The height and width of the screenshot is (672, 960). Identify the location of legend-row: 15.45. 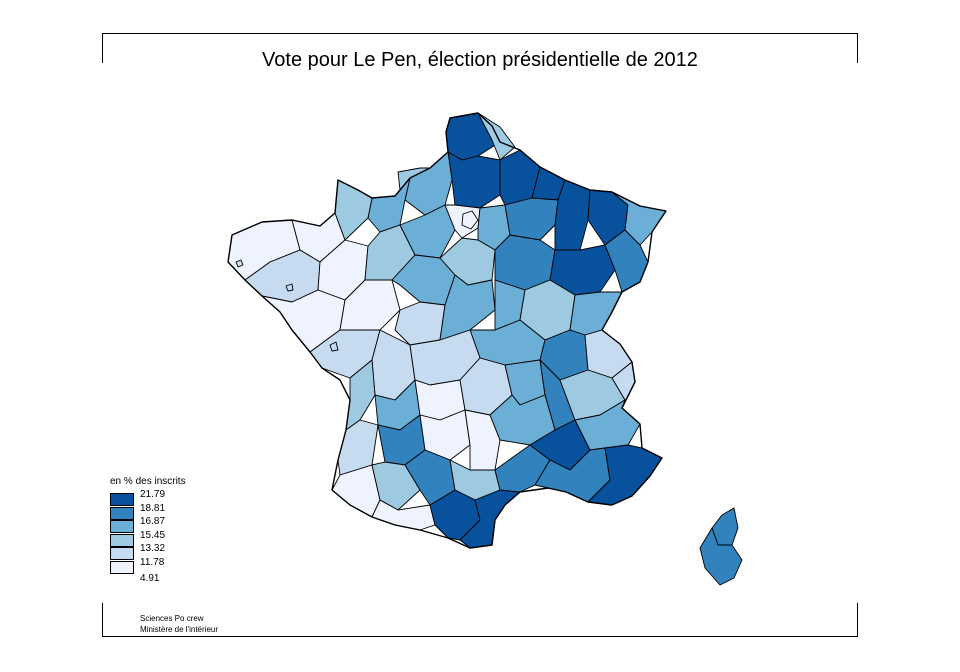
(180, 539).